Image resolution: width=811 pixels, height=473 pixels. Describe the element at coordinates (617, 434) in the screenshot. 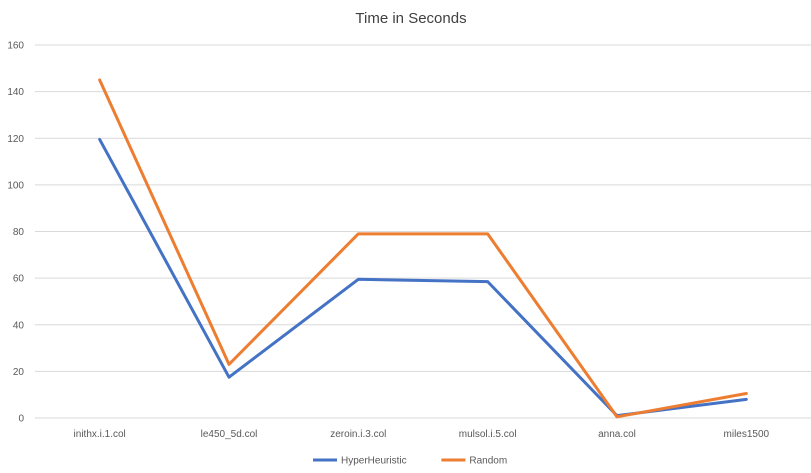

I see `x-tick-label: anna.col` at that location.